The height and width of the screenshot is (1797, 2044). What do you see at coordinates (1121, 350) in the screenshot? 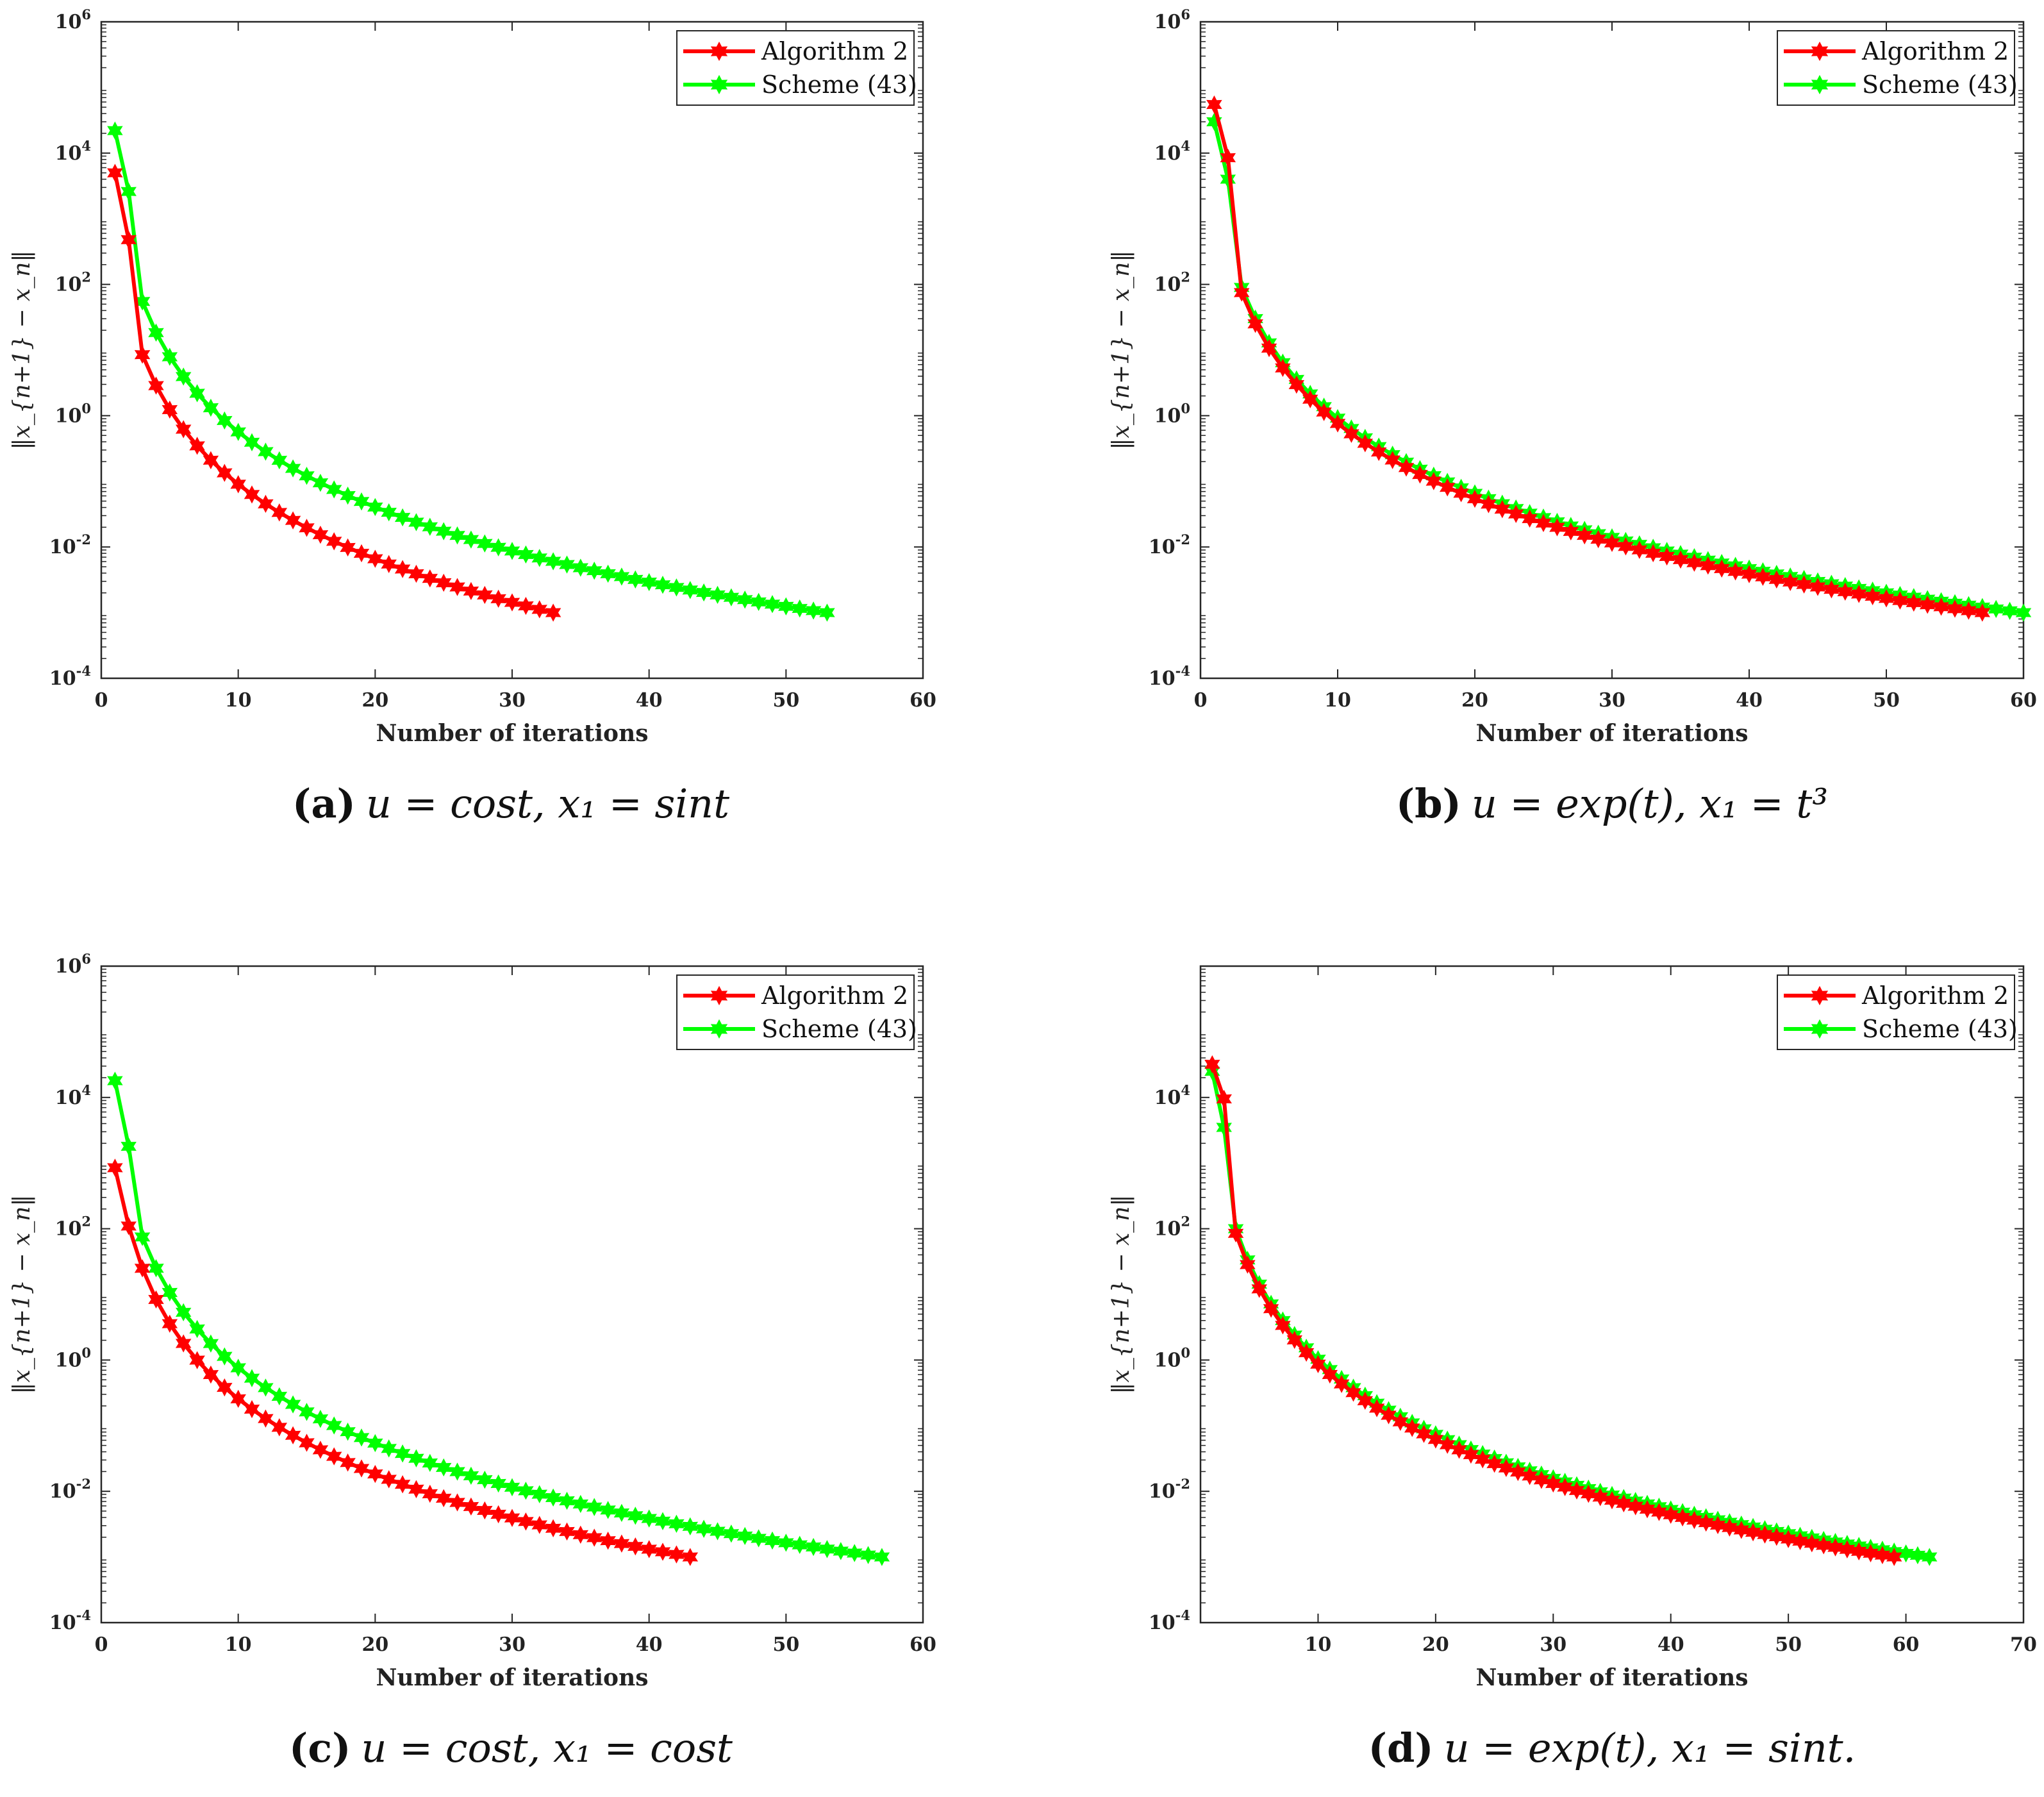
I see `y-axis-label: ‖x_{n+1} − x_n‖` at bounding box center [1121, 350].